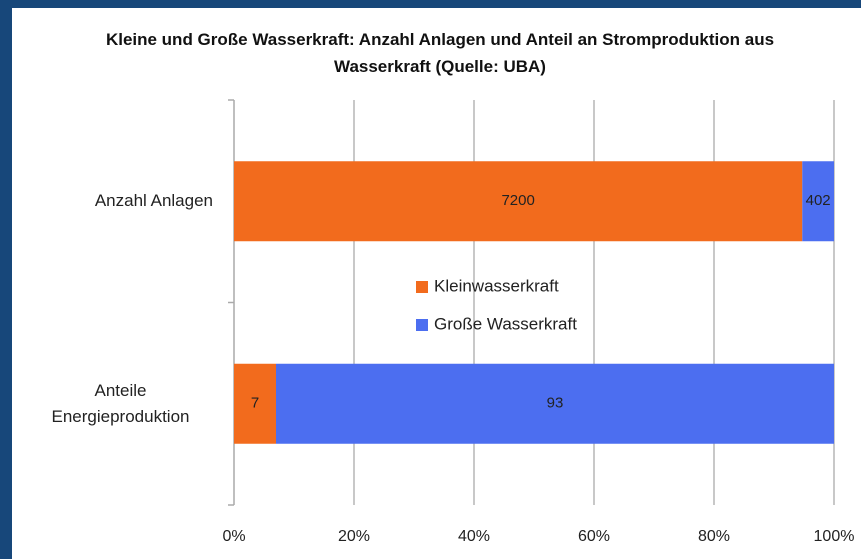  What do you see at coordinates (834, 536) in the screenshot?
I see `x-tick-label: 100%` at bounding box center [834, 536].